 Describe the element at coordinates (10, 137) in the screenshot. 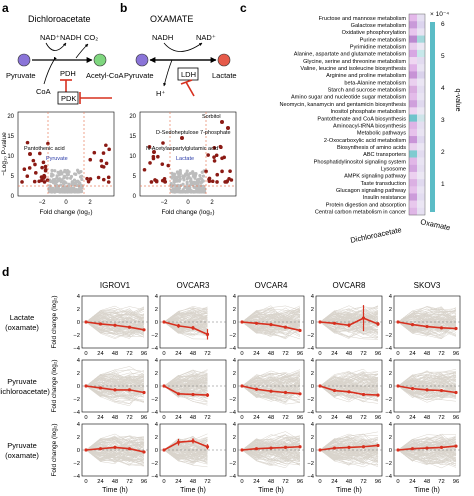

I see `volcano-a-ytick-3: 15` at that location.